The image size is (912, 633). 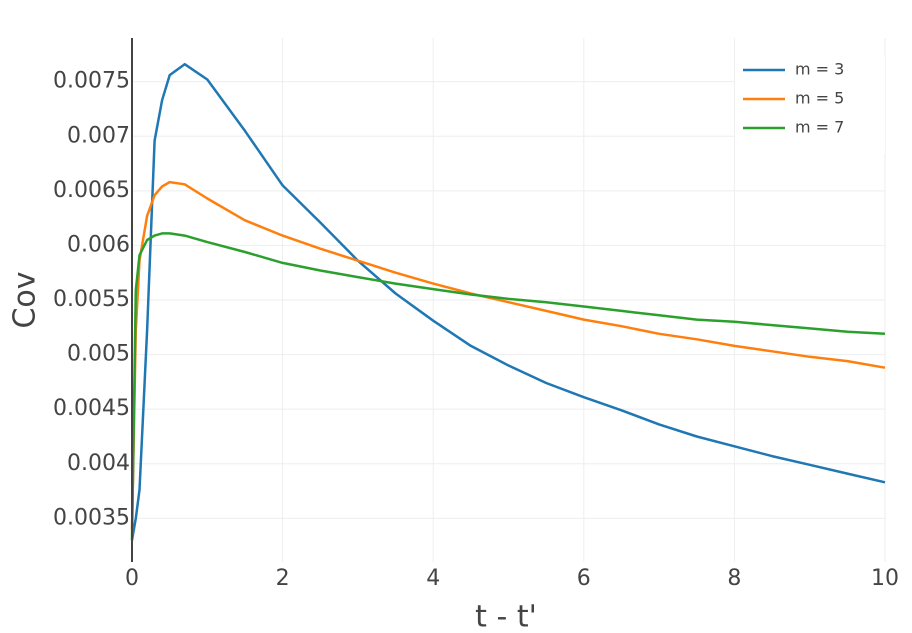 I want to click on legend: m = 3 m = 5 m = 7, so click(x=810, y=105).